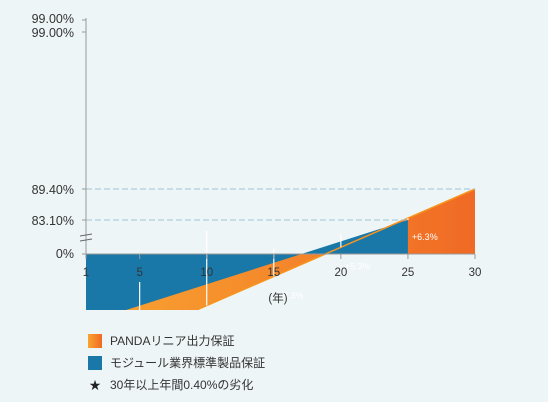  What do you see at coordinates (358, 266) in the screenshot?
I see `gap-label: +5.3%` at bounding box center [358, 266].